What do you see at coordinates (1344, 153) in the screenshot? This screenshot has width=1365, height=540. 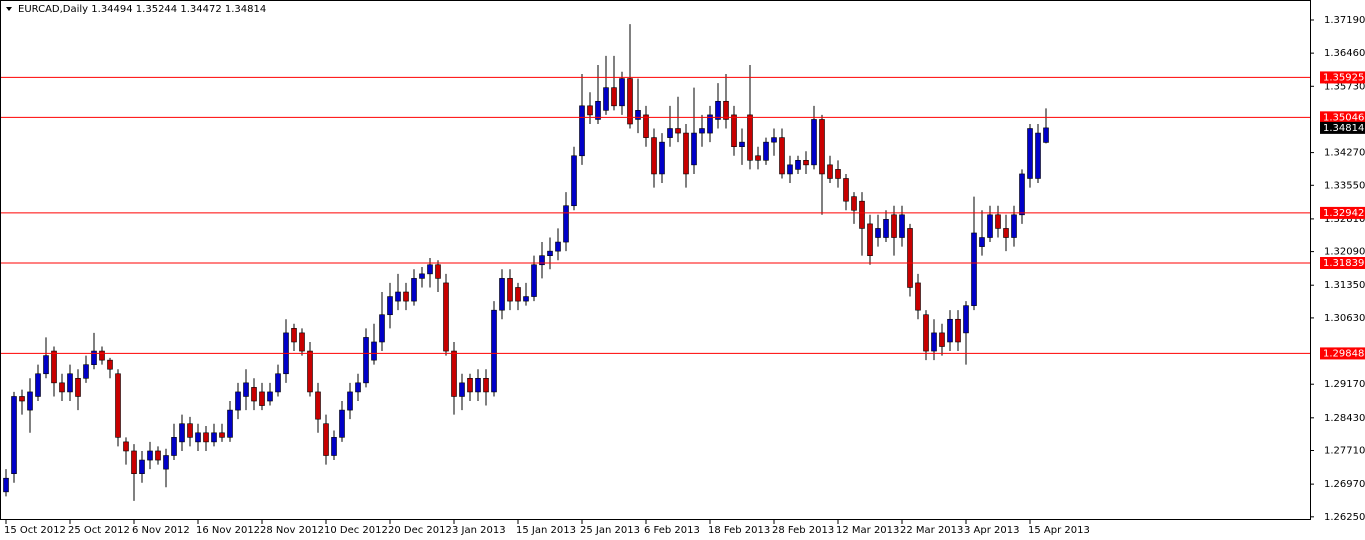 I see `y-tick-label: 1.34270` at bounding box center [1344, 153].